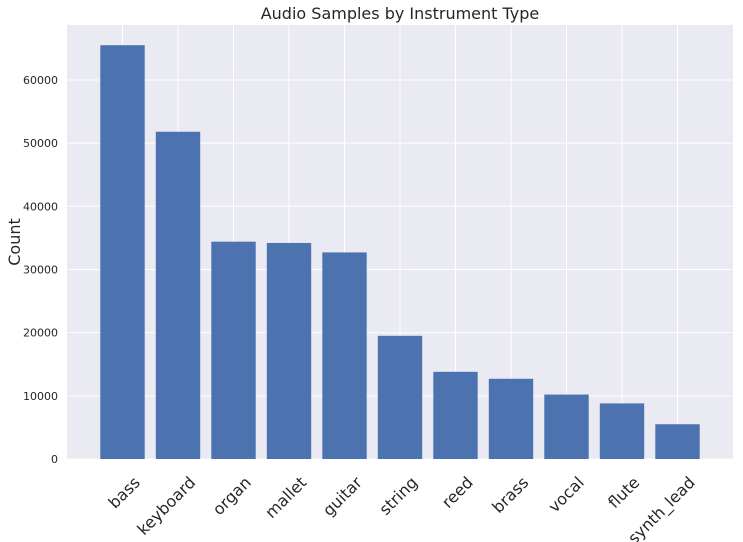  What do you see at coordinates (233, 350) in the screenshot?
I see `bar-organ` at bounding box center [233, 350].